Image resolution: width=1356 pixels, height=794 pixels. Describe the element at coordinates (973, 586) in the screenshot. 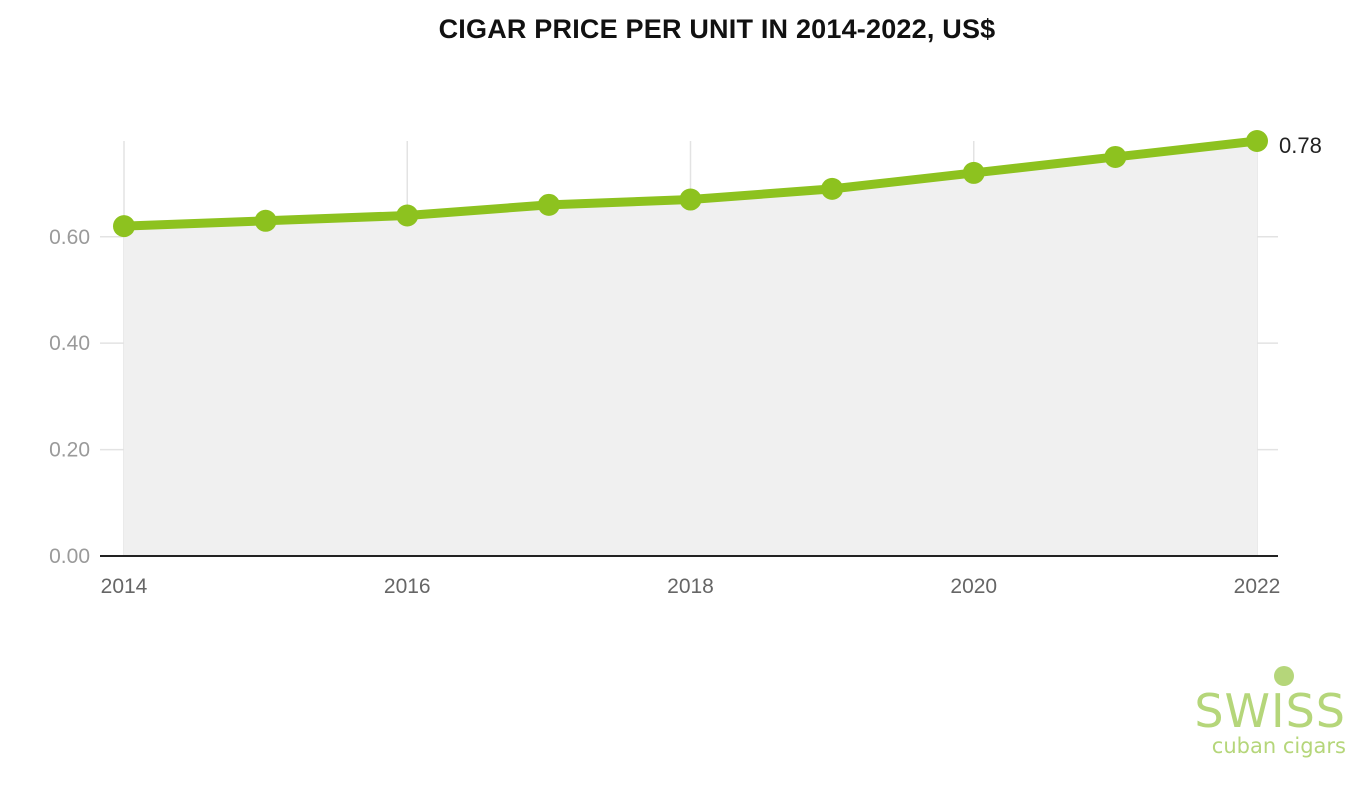

I see `x-tick-label: 2020` at that location.